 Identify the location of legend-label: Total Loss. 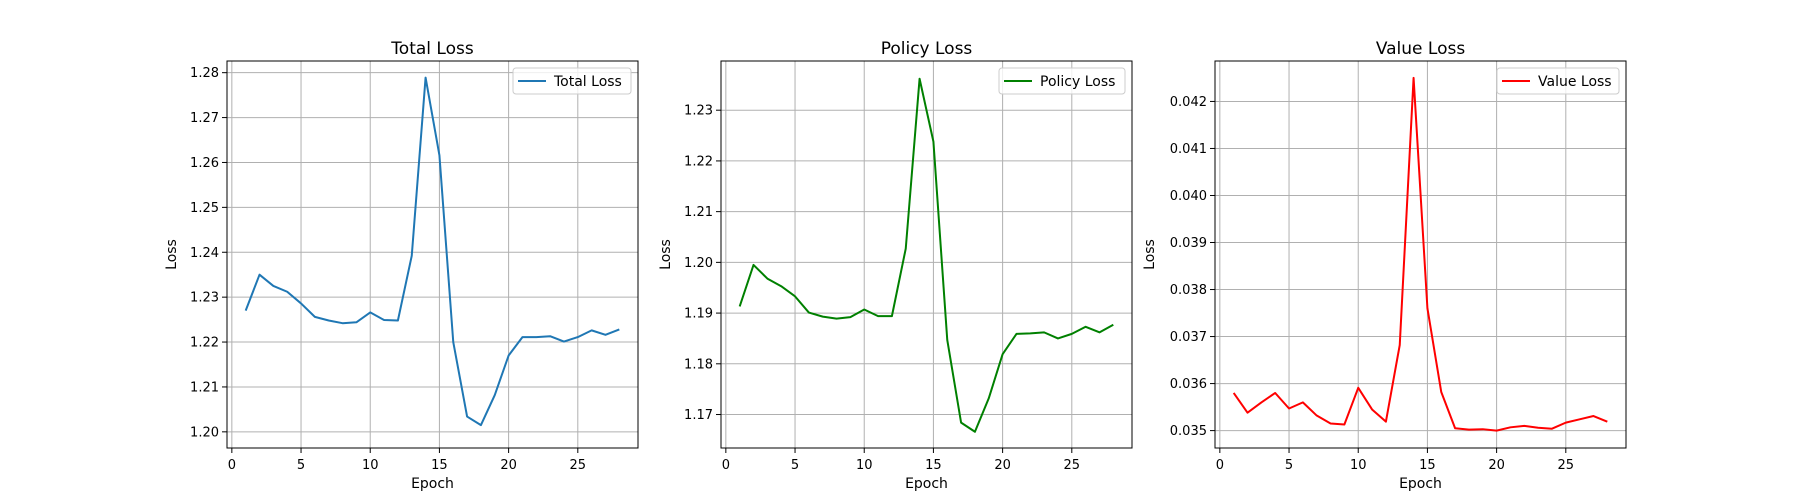
(587, 82).